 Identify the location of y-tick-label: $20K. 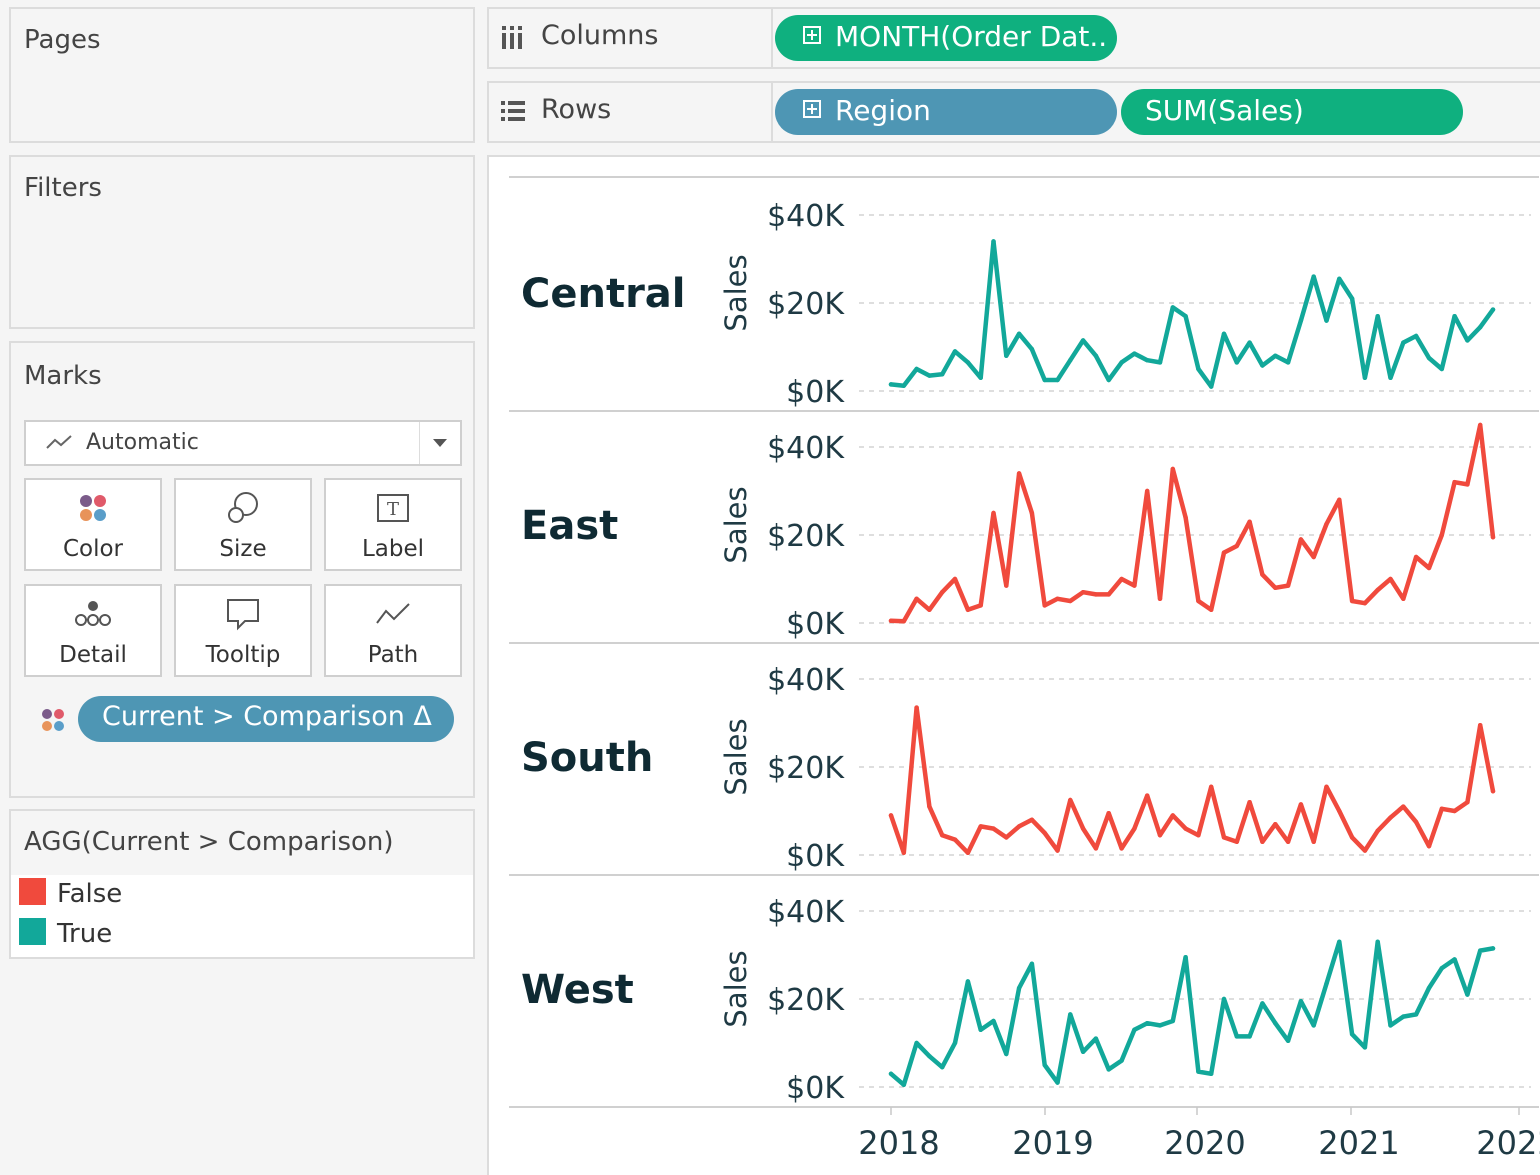
(806, 304).